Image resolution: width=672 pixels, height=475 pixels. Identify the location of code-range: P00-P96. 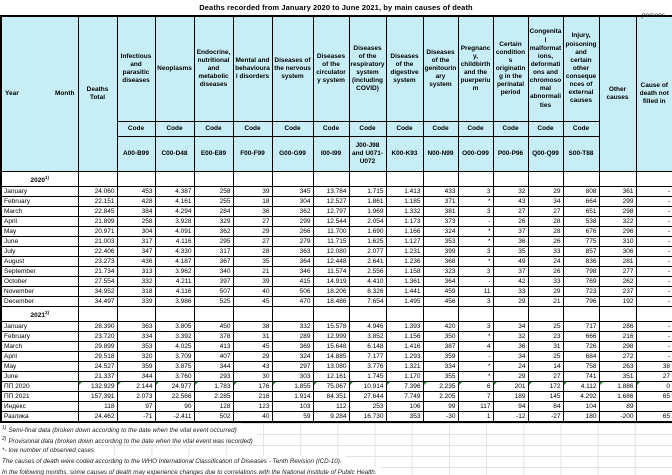
(510, 154).